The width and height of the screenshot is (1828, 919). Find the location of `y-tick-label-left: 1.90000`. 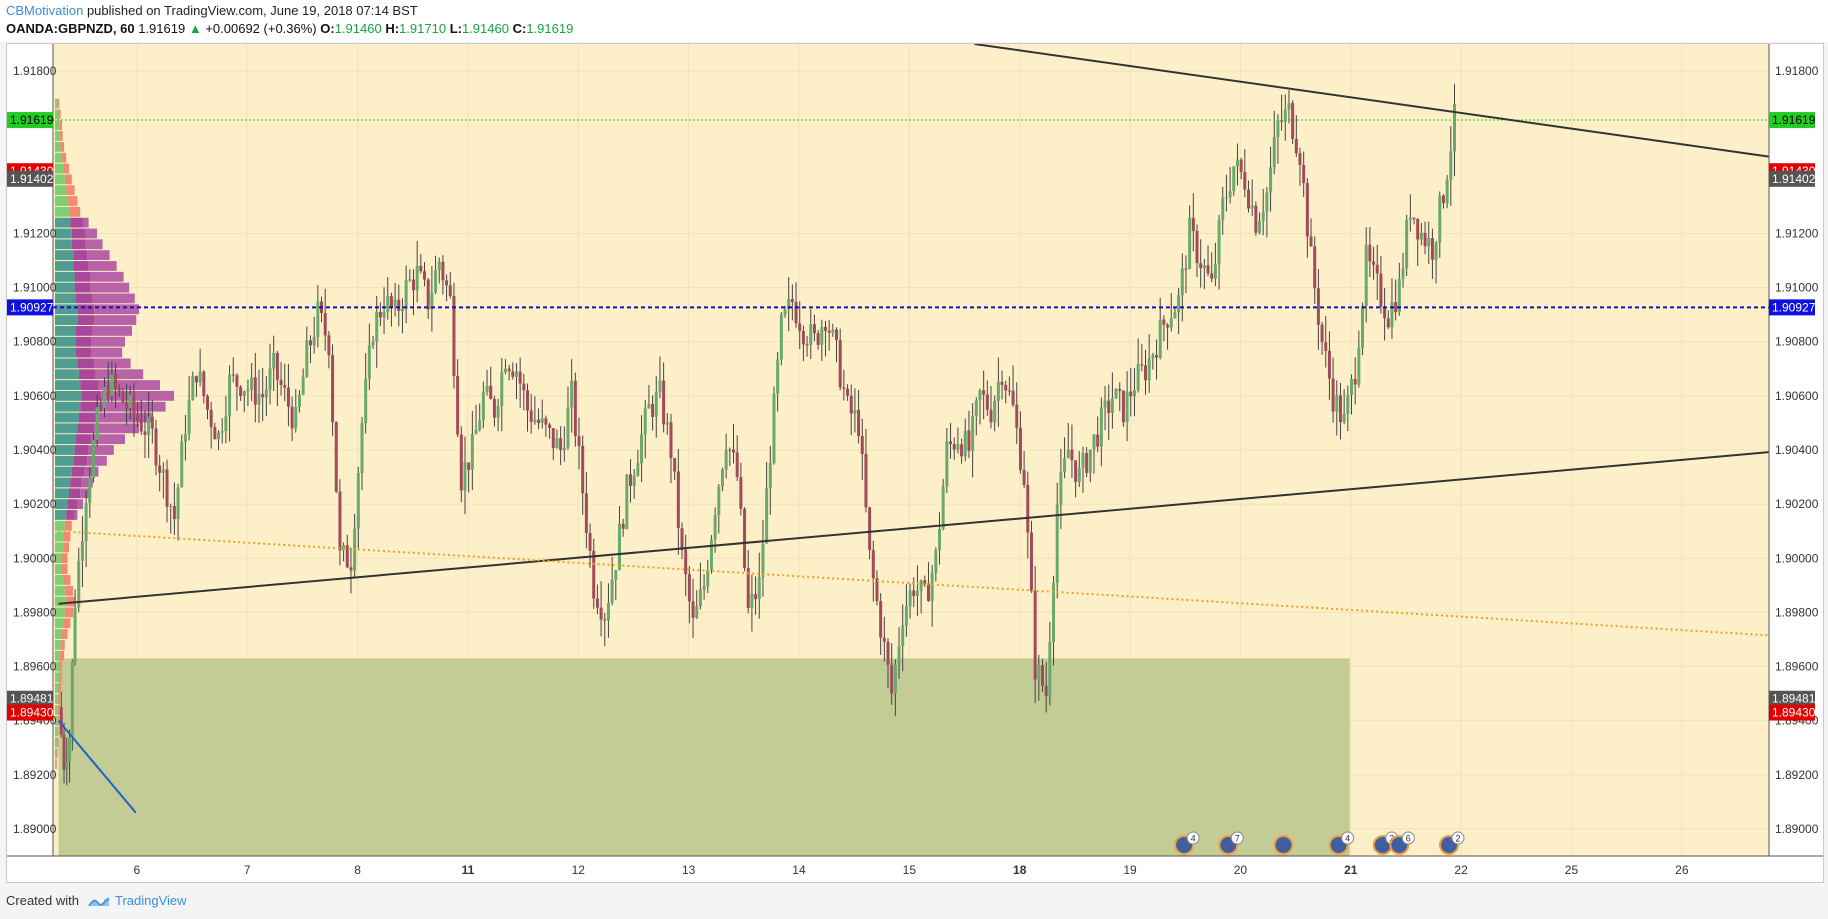

y-tick-label-left: 1.90000 is located at coordinates (35, 558).